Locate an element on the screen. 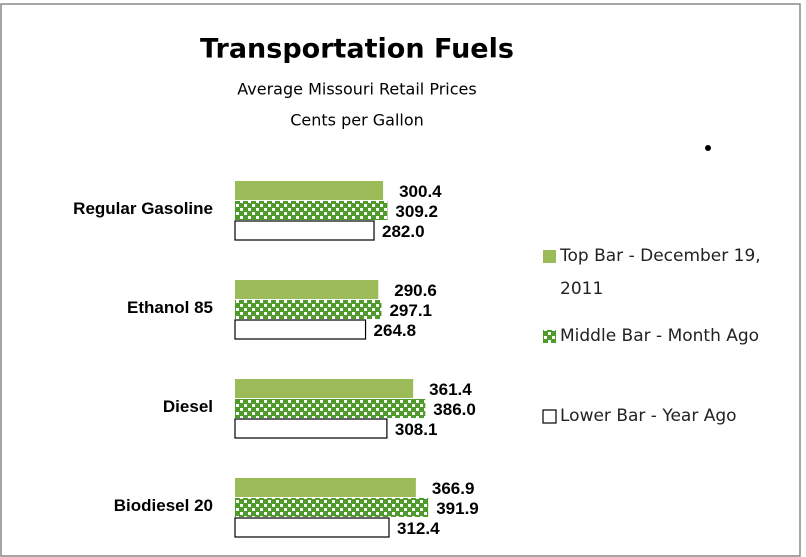 This screenshot has height=557, width=806. value-label: 366.9 is located at coordinates (453, 488).